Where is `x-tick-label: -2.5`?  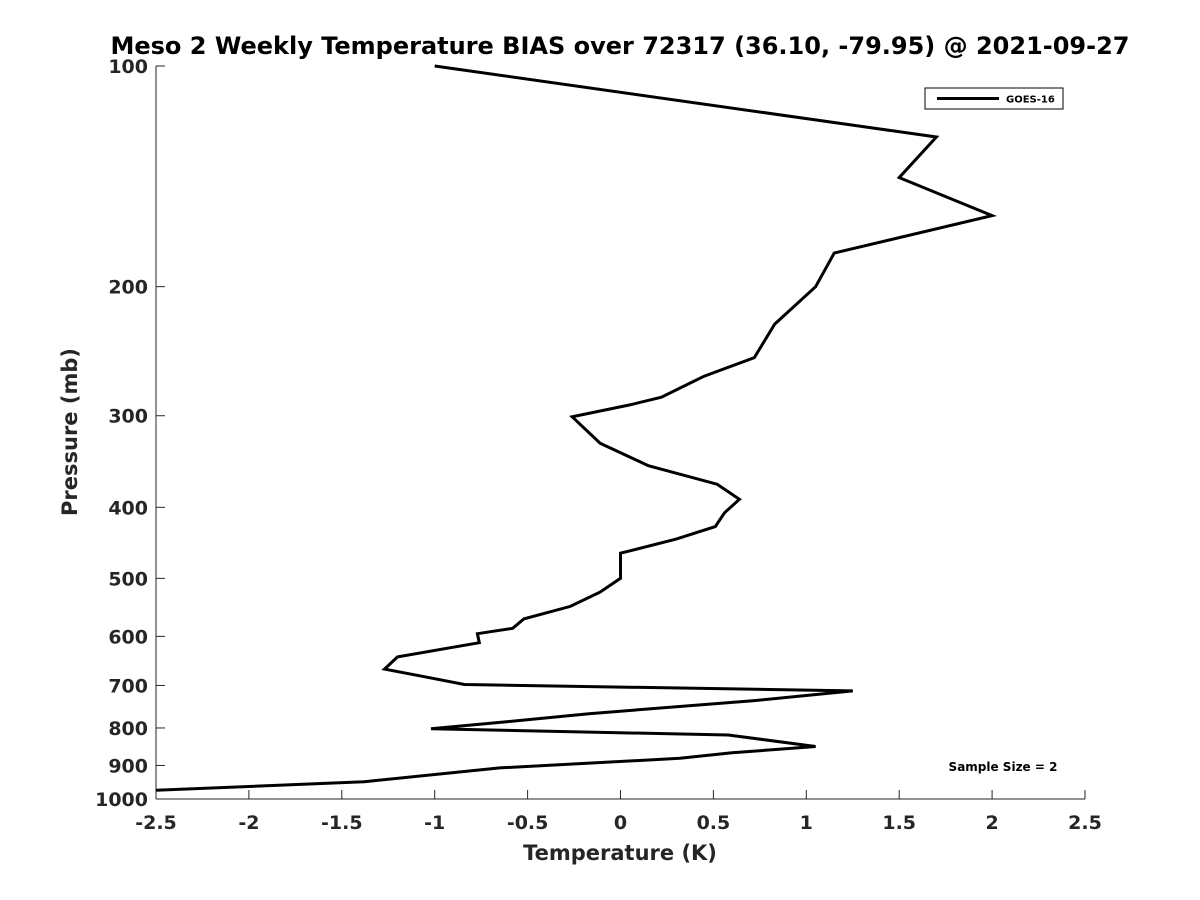
x-tick-label: -2.5 is located at coordinates (156, 823).